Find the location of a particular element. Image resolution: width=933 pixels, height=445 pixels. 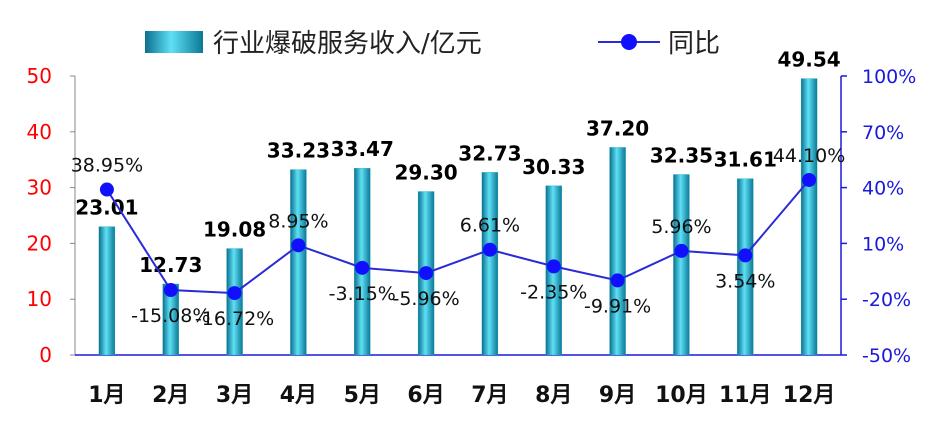

yoy-value-label: -9.91% is located at coordinates (617, 306).